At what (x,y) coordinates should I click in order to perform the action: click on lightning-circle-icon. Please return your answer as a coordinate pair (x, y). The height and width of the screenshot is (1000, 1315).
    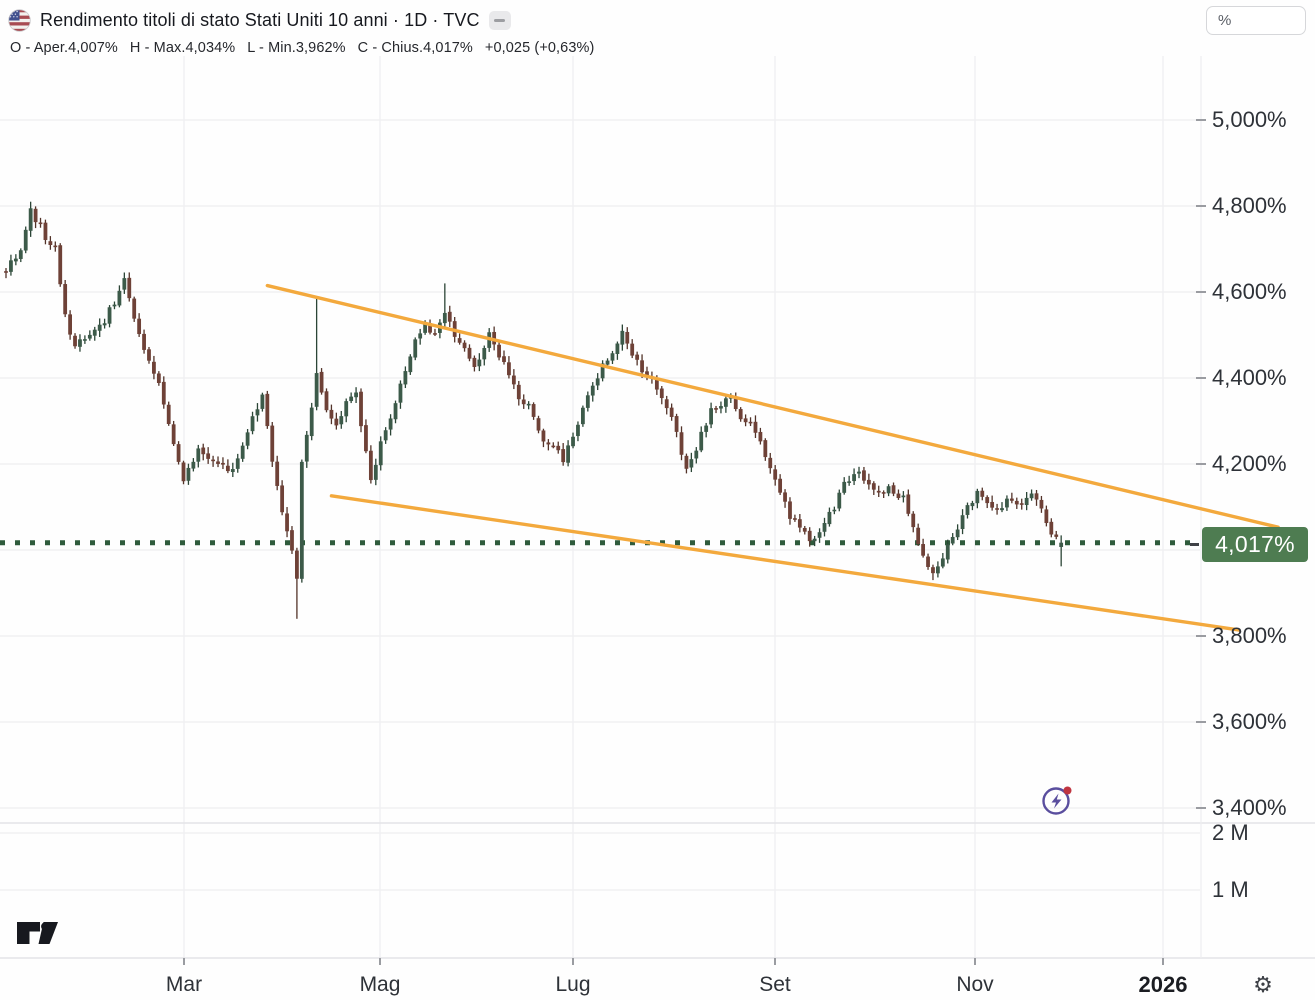
    Looking at the image, I should click on (1057, 801).